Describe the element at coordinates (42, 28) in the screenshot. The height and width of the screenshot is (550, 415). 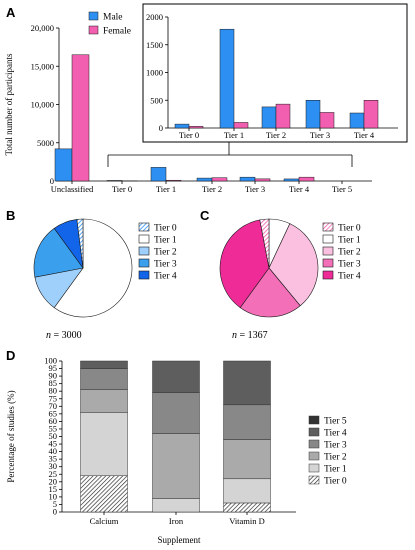
I see `y-tick-label: 20,000` at that location.